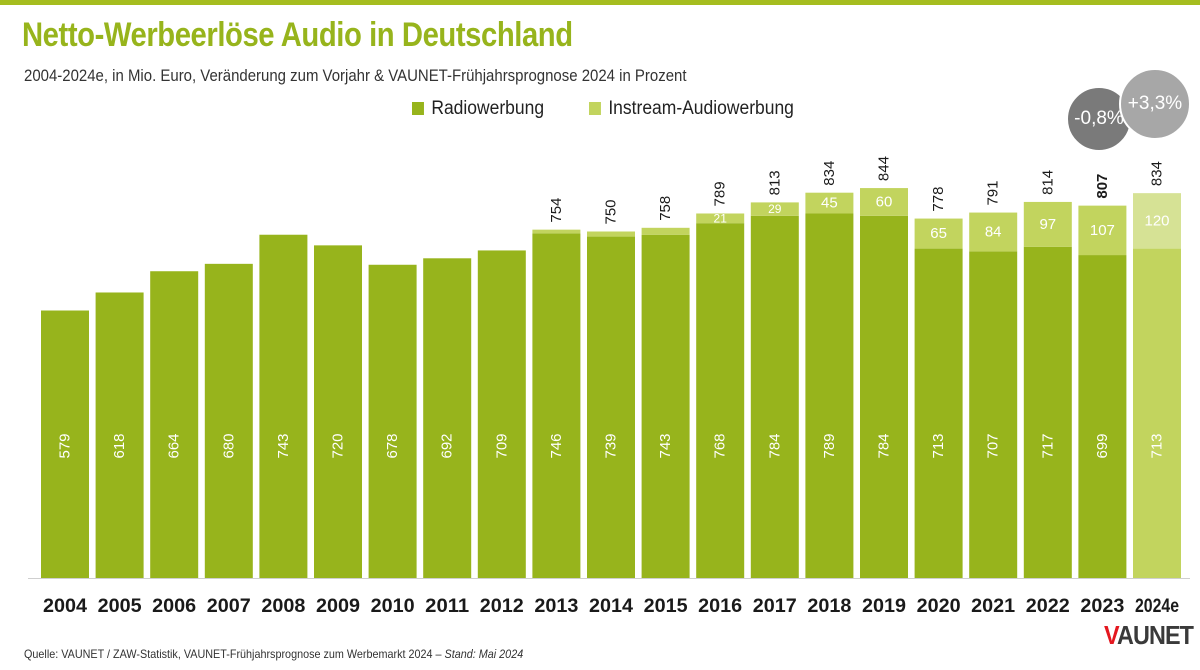  I want to click on label-instream-2016: 21, so click(721, 218).